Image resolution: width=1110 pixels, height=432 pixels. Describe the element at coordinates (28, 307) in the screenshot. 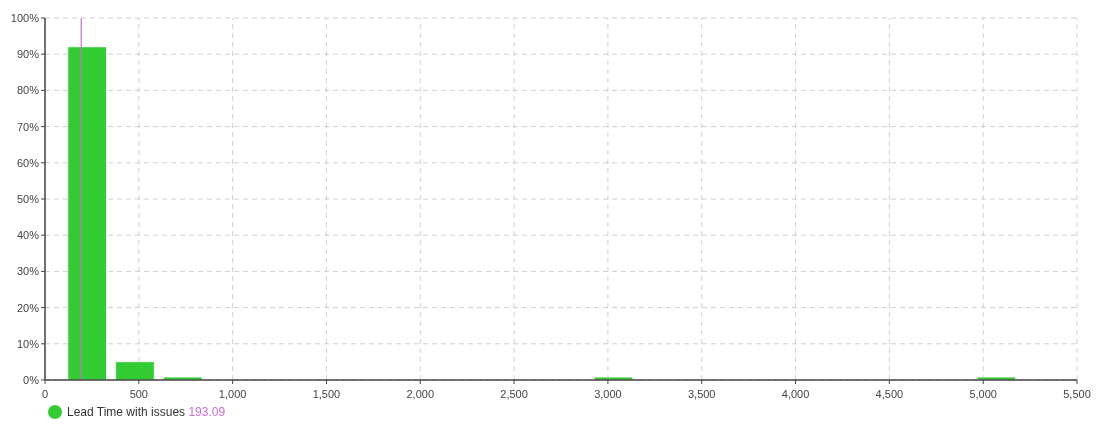

I see `y-tick-label: 20%` at that location.